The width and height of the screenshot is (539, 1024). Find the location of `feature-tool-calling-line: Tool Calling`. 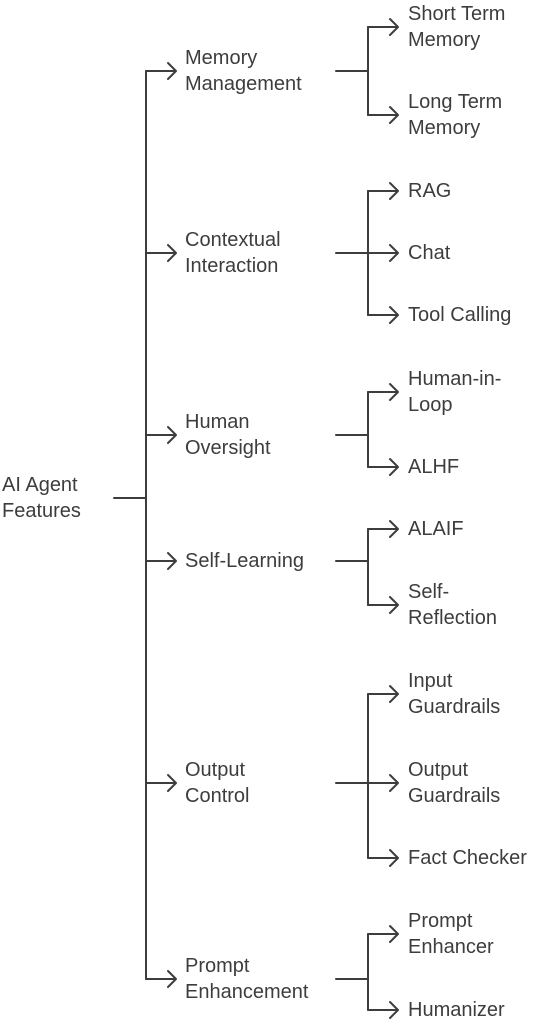

feature-tool-calling-line: Tool Calling is located at coordinates (460, 315).